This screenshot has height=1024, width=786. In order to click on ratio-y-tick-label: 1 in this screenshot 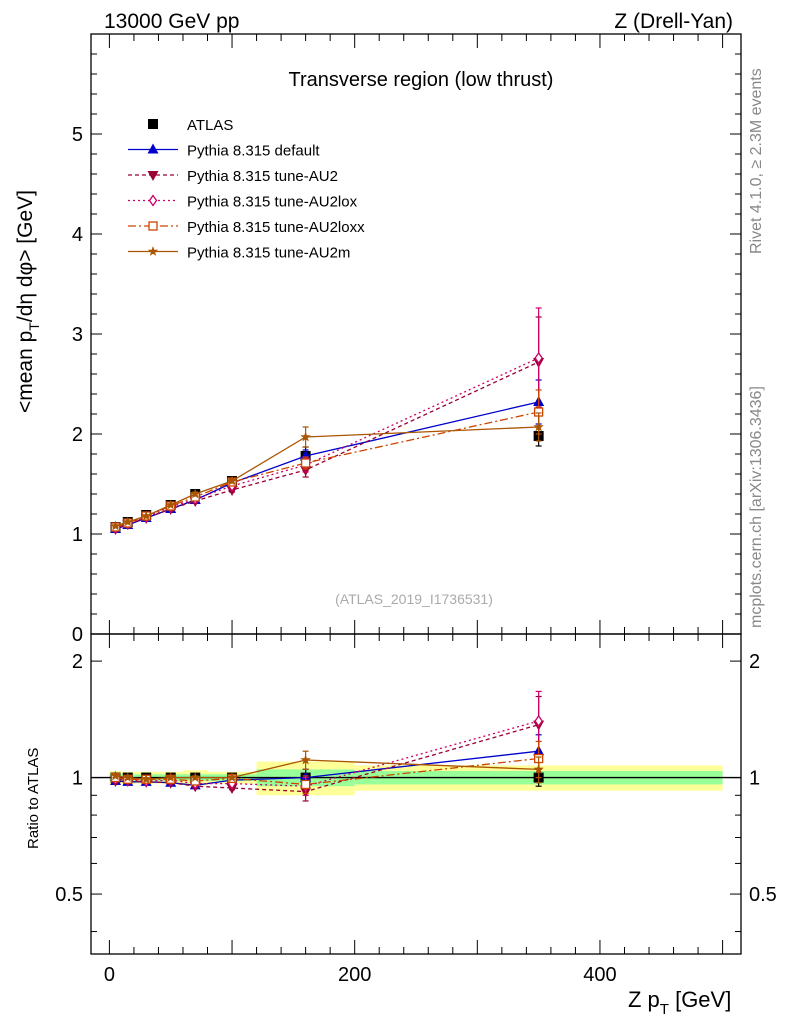, I will do `click(77, 779)`.